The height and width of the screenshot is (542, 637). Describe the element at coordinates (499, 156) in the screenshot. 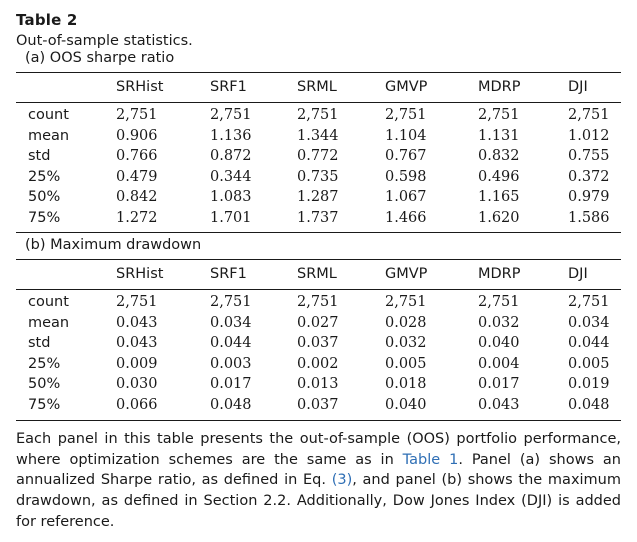

I see `table-cell: 0.832` at that location.